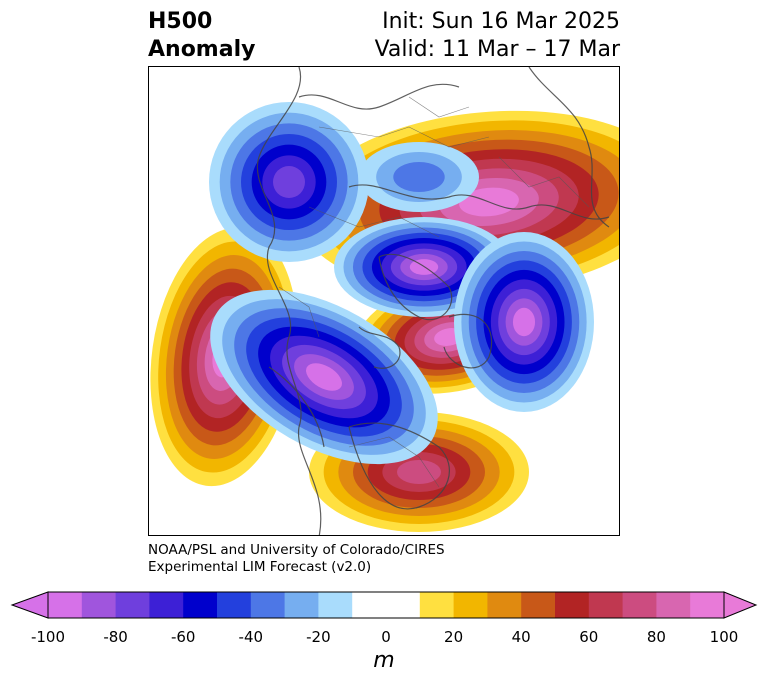 The width and height of the screenshot is (768, 686). I want to click on colorbar-extend-low, so click(29, 605).